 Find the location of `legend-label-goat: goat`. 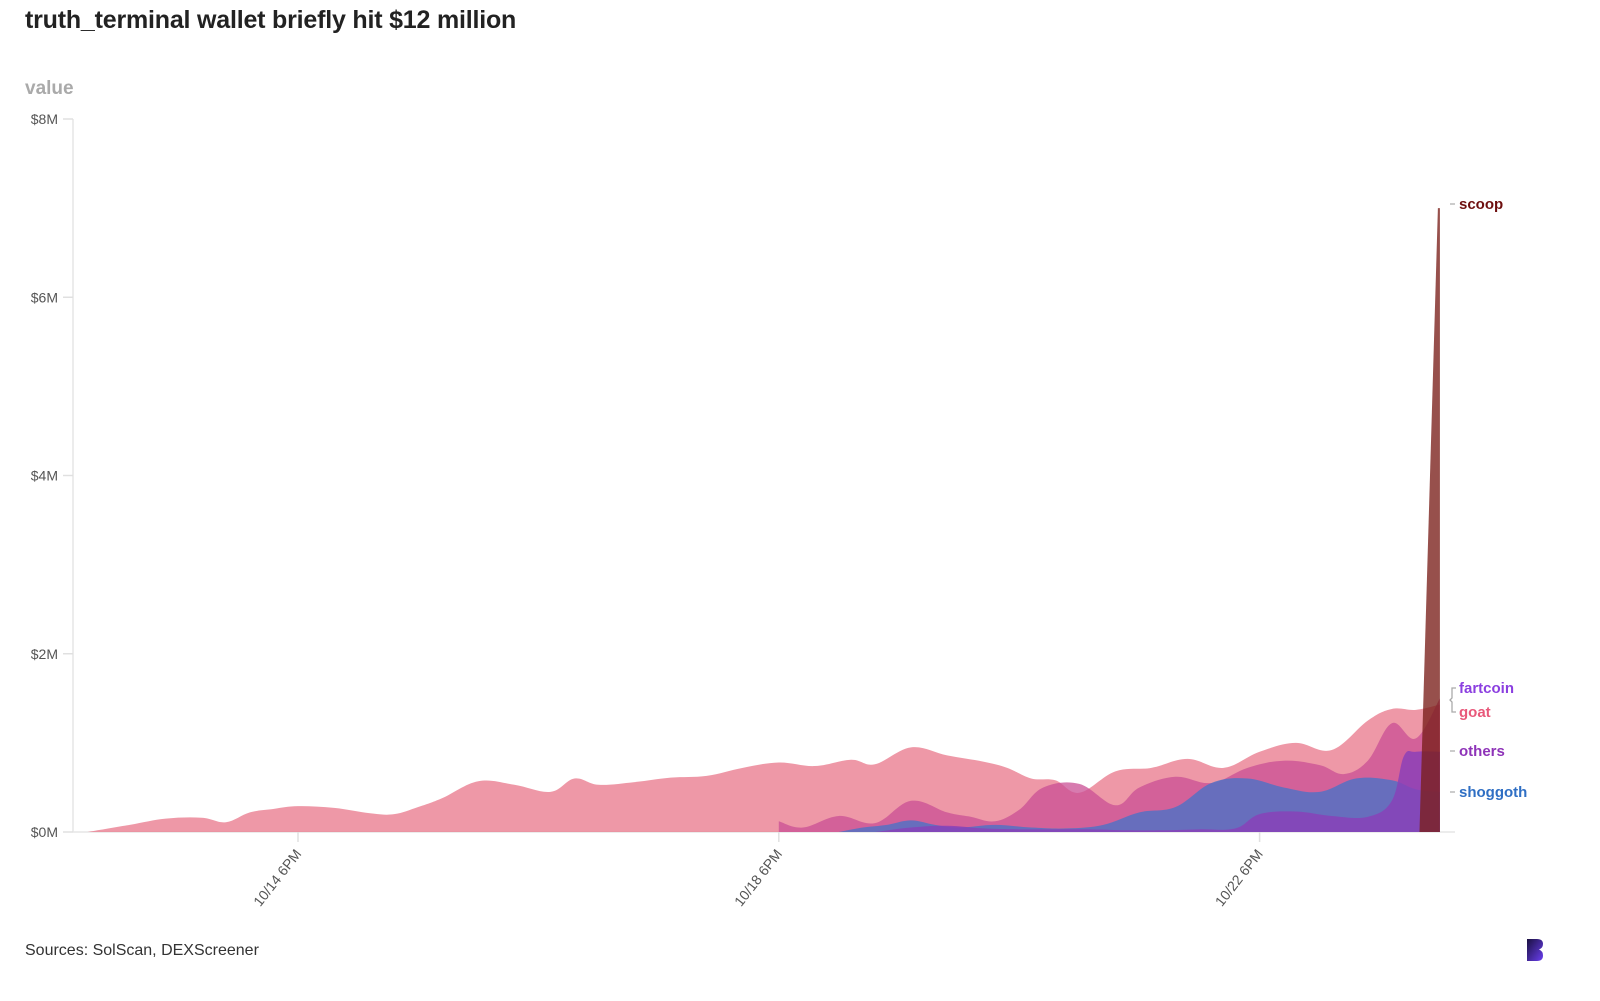

legend-label-goat: goat is located at coordinates (1475, 712).